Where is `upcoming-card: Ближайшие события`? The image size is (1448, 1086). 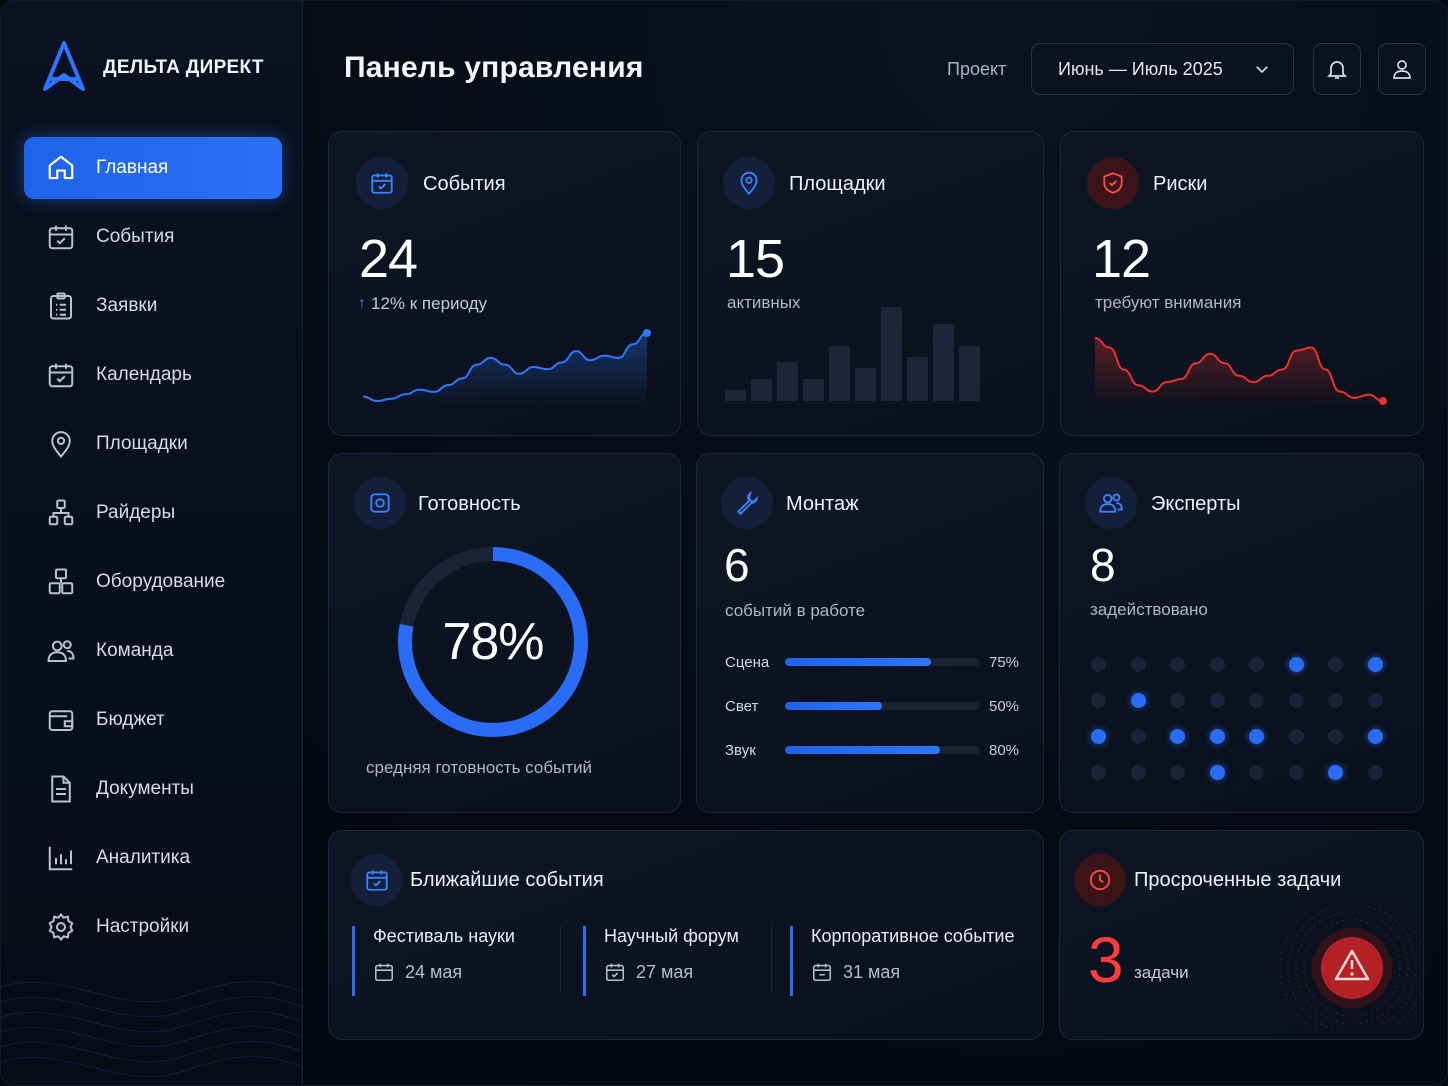 upcoming-card: Ближайшие события is located at coordinates (686, 935).